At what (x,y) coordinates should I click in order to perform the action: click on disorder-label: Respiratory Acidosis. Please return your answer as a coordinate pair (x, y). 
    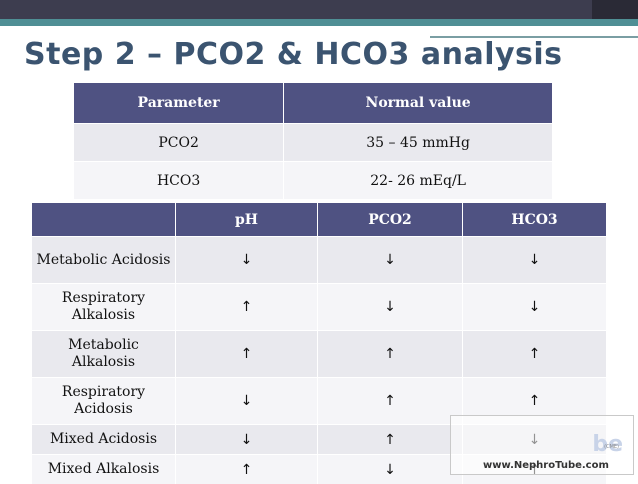
    Looking at the image, I should click on (104, 401).